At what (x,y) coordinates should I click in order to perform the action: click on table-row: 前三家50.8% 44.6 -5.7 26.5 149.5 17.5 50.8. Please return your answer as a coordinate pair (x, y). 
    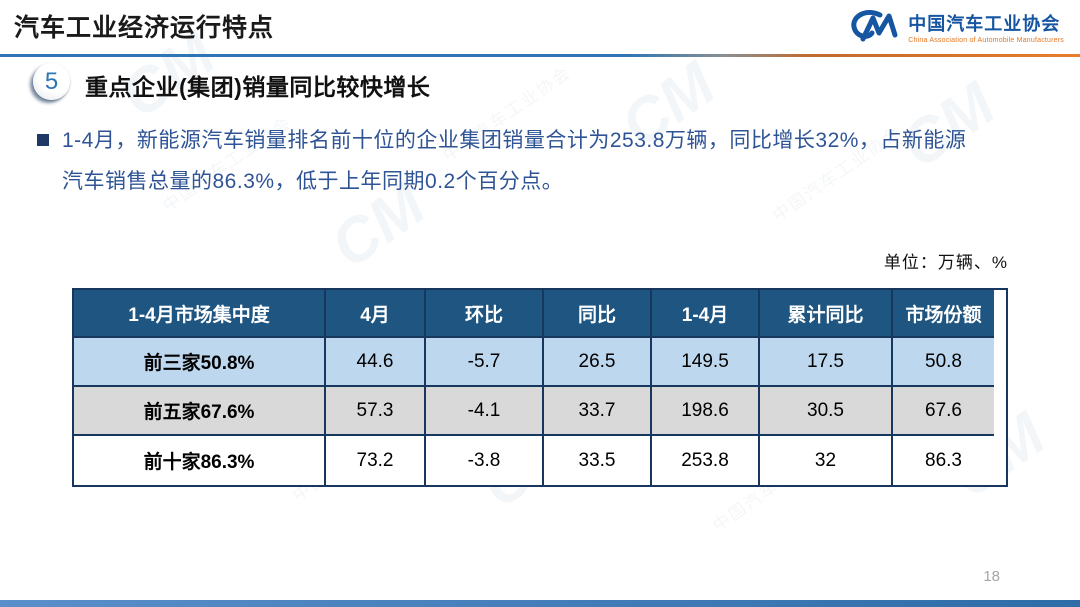
    Looking at the image, I should click on (540, 362).